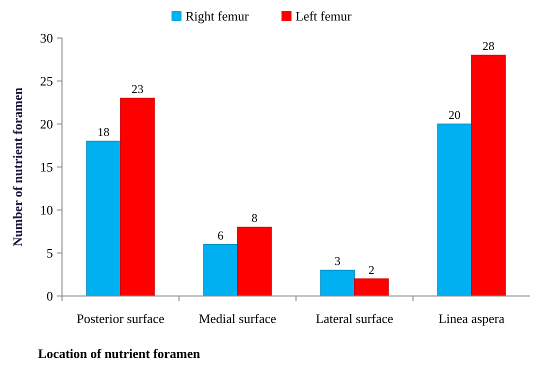 This screenshot has height=380, width=543. I want to click on y-tick-label: 0, so click(49, 296).